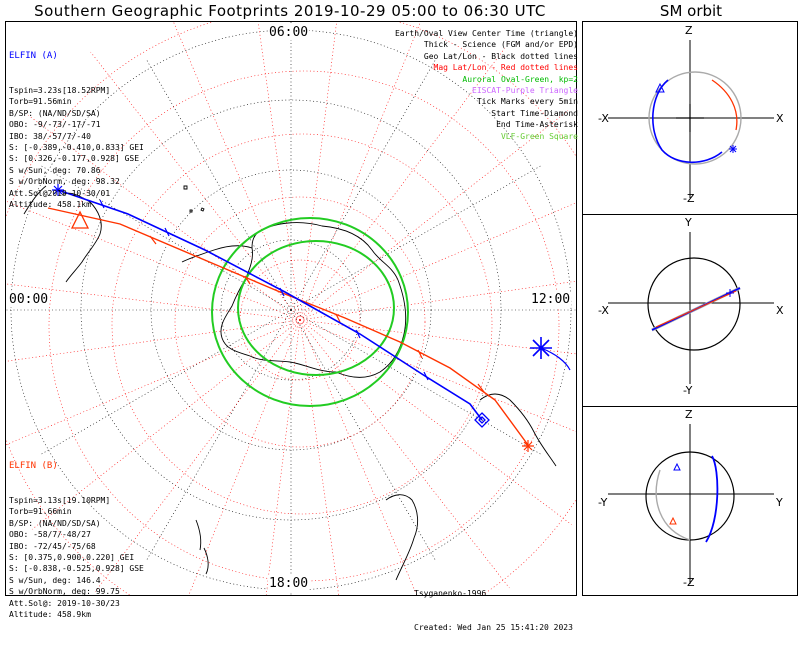 This screenshot has width=800, height=656. I want to click on new-zealand-coast, so click(202, 547).